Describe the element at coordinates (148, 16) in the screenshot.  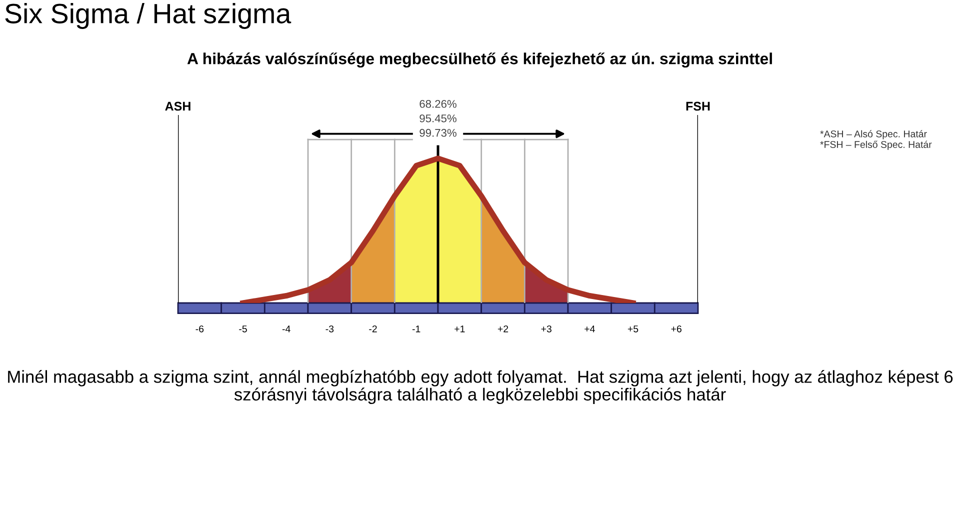
I see `chart-title: Six Sigma / Hat szigma` at that location.